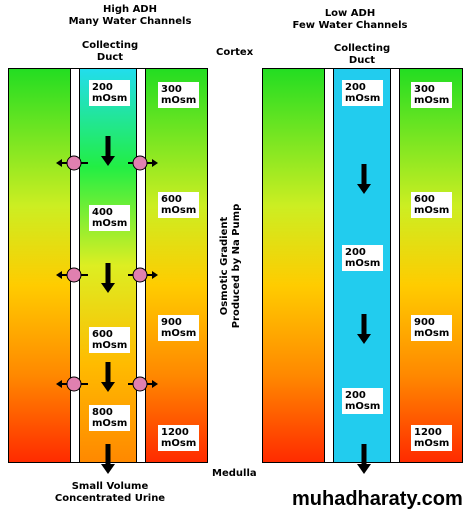  What do you see at coordinates (363, 93) in the screenshot?
I see `right-duct-value-1: 200 mOsm` at bounding box center [363, 93].